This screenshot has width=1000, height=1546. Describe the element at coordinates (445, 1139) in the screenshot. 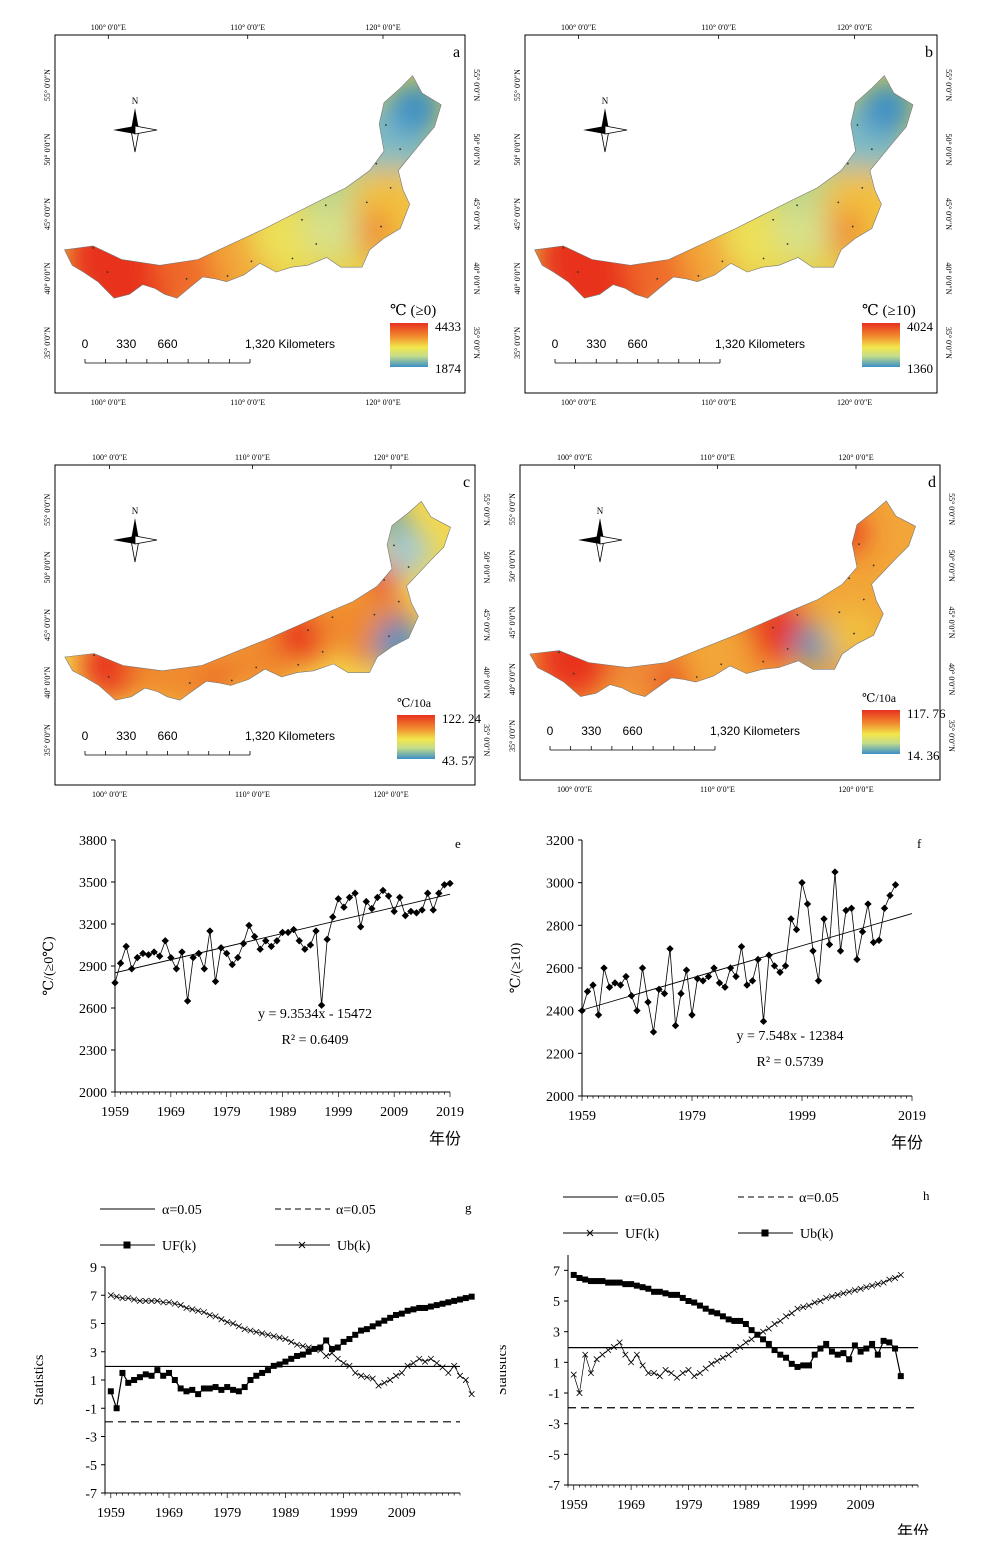

I see `chart-xlabel-e: 年份` at that location.